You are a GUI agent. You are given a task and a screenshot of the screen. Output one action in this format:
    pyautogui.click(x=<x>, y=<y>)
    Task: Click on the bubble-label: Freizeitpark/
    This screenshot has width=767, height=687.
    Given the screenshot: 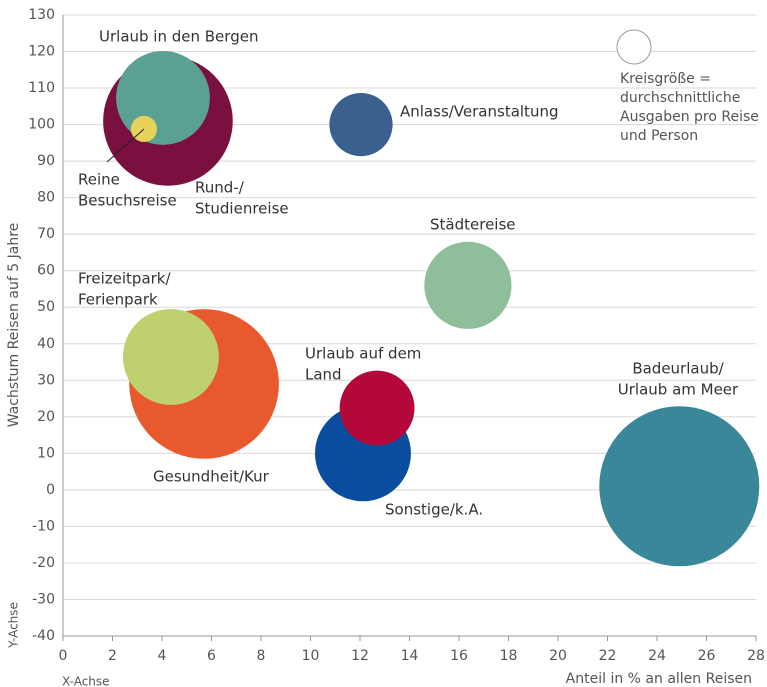 What is the action you would take?
    pyautogui.click(x=124, y=279)
    